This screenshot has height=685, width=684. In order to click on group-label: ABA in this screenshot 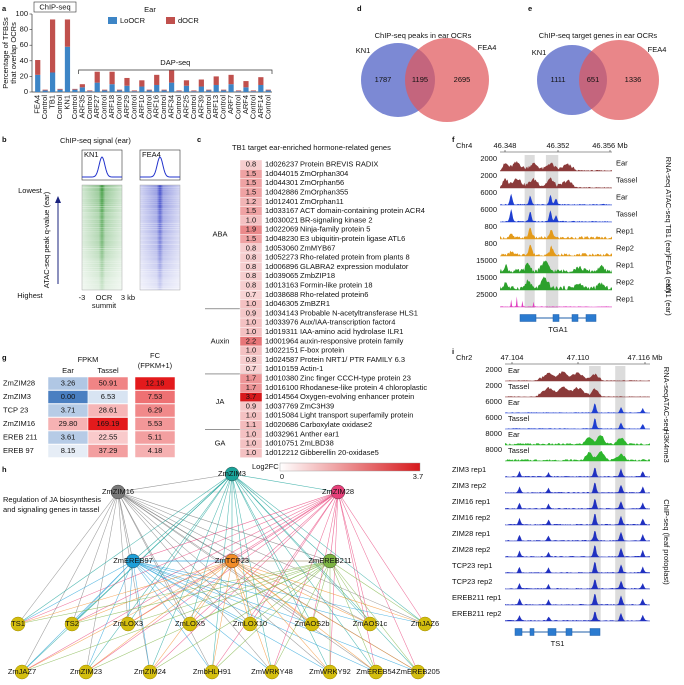, I will do `click(219, 233)`.